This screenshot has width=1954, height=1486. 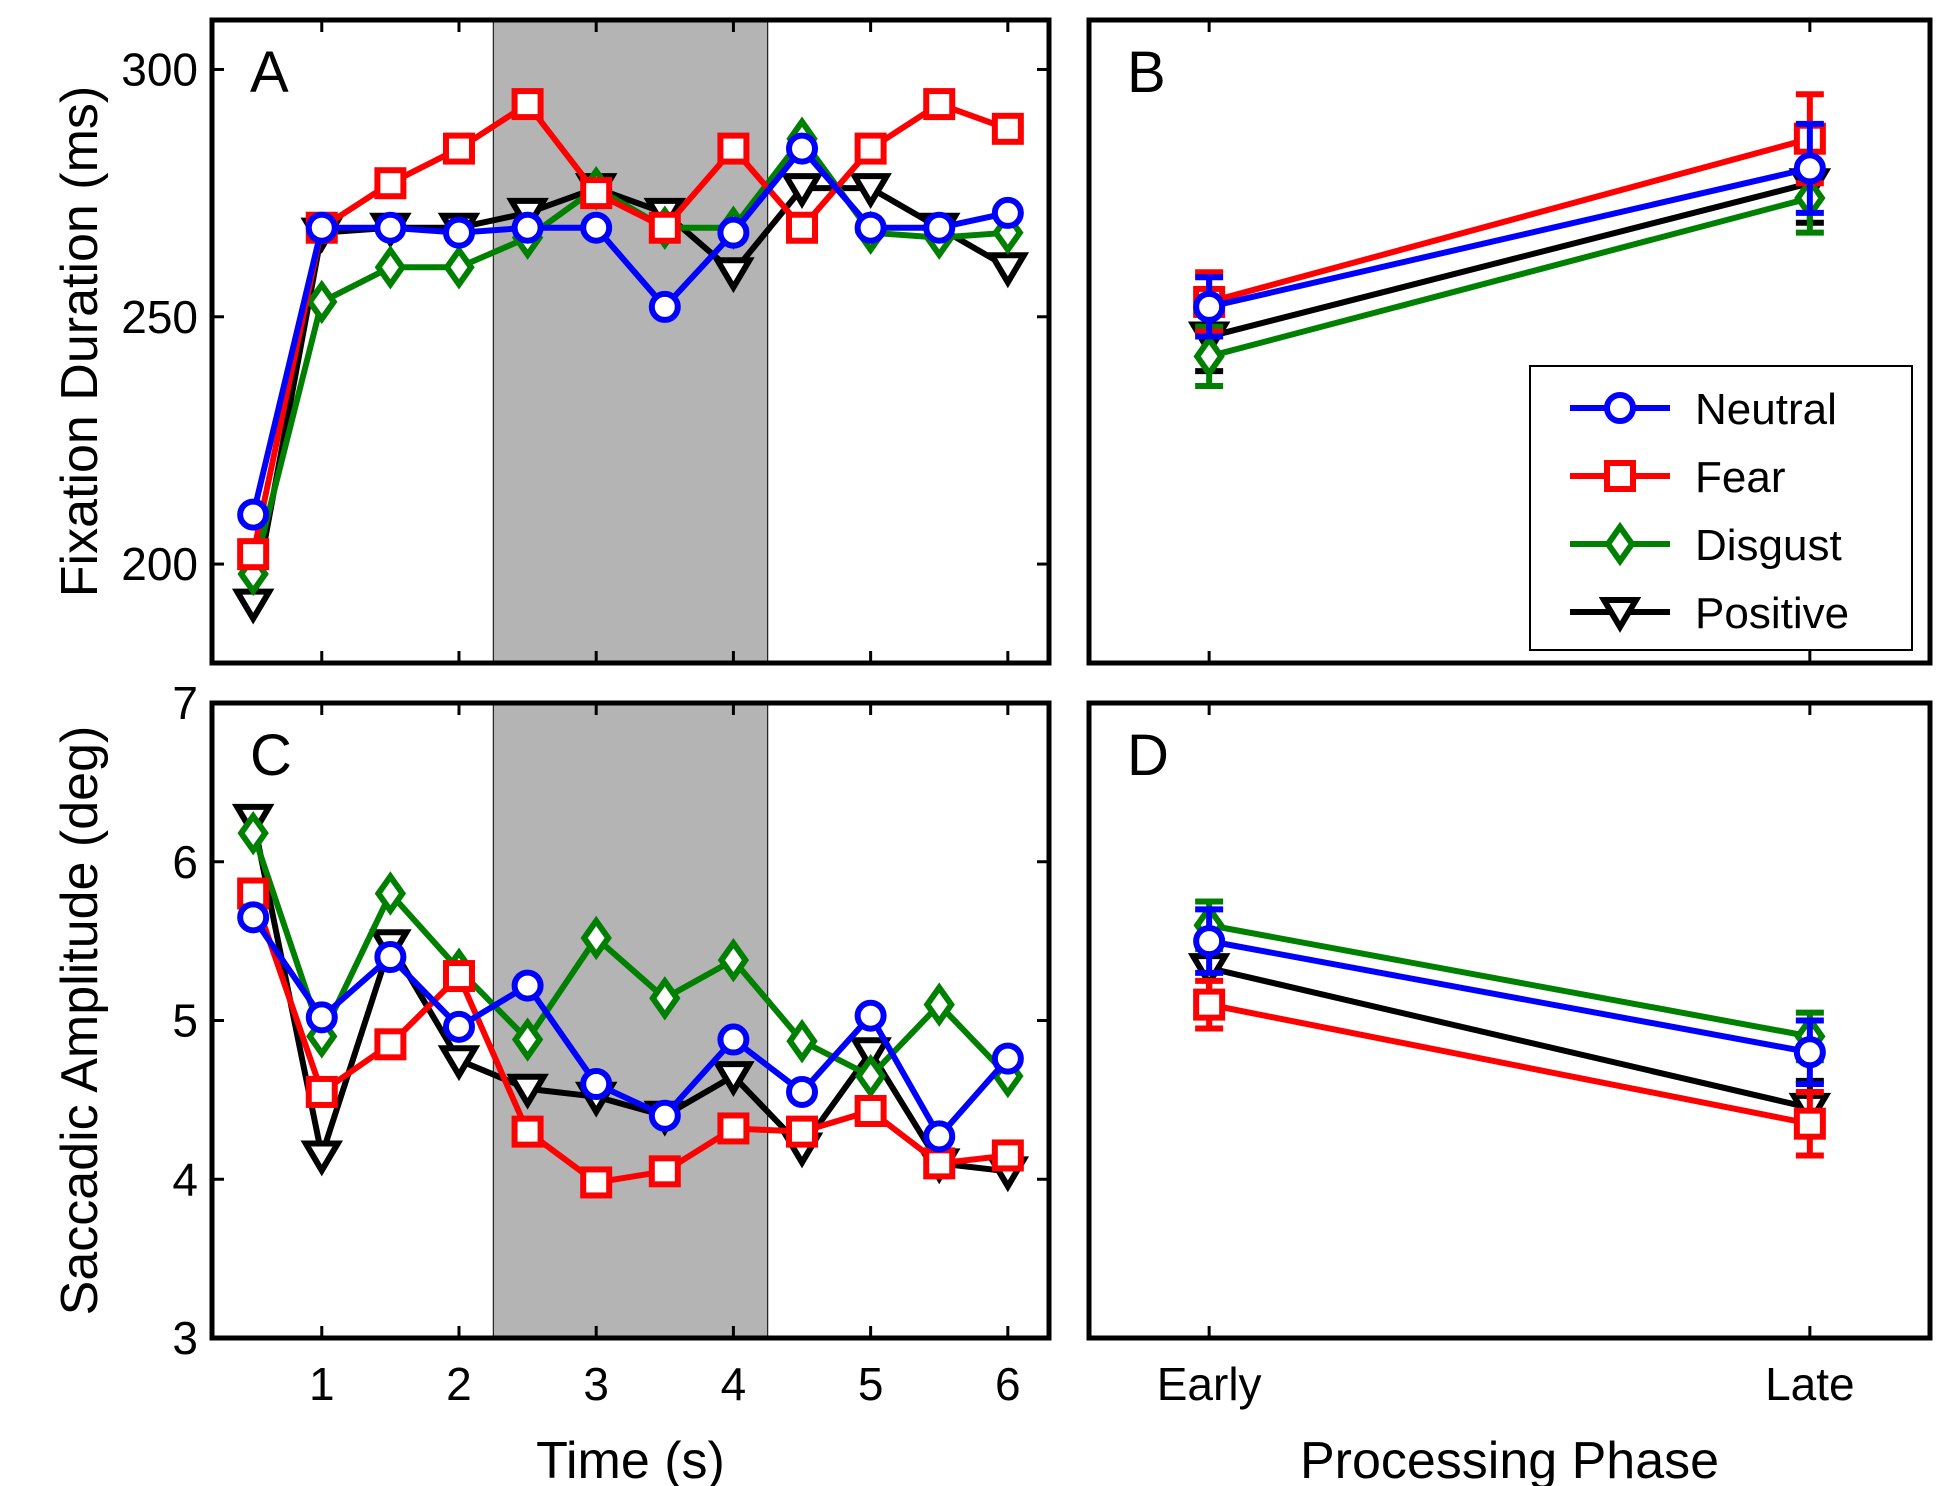 I want to click on series-disgust, so click(x=1509, y=275).